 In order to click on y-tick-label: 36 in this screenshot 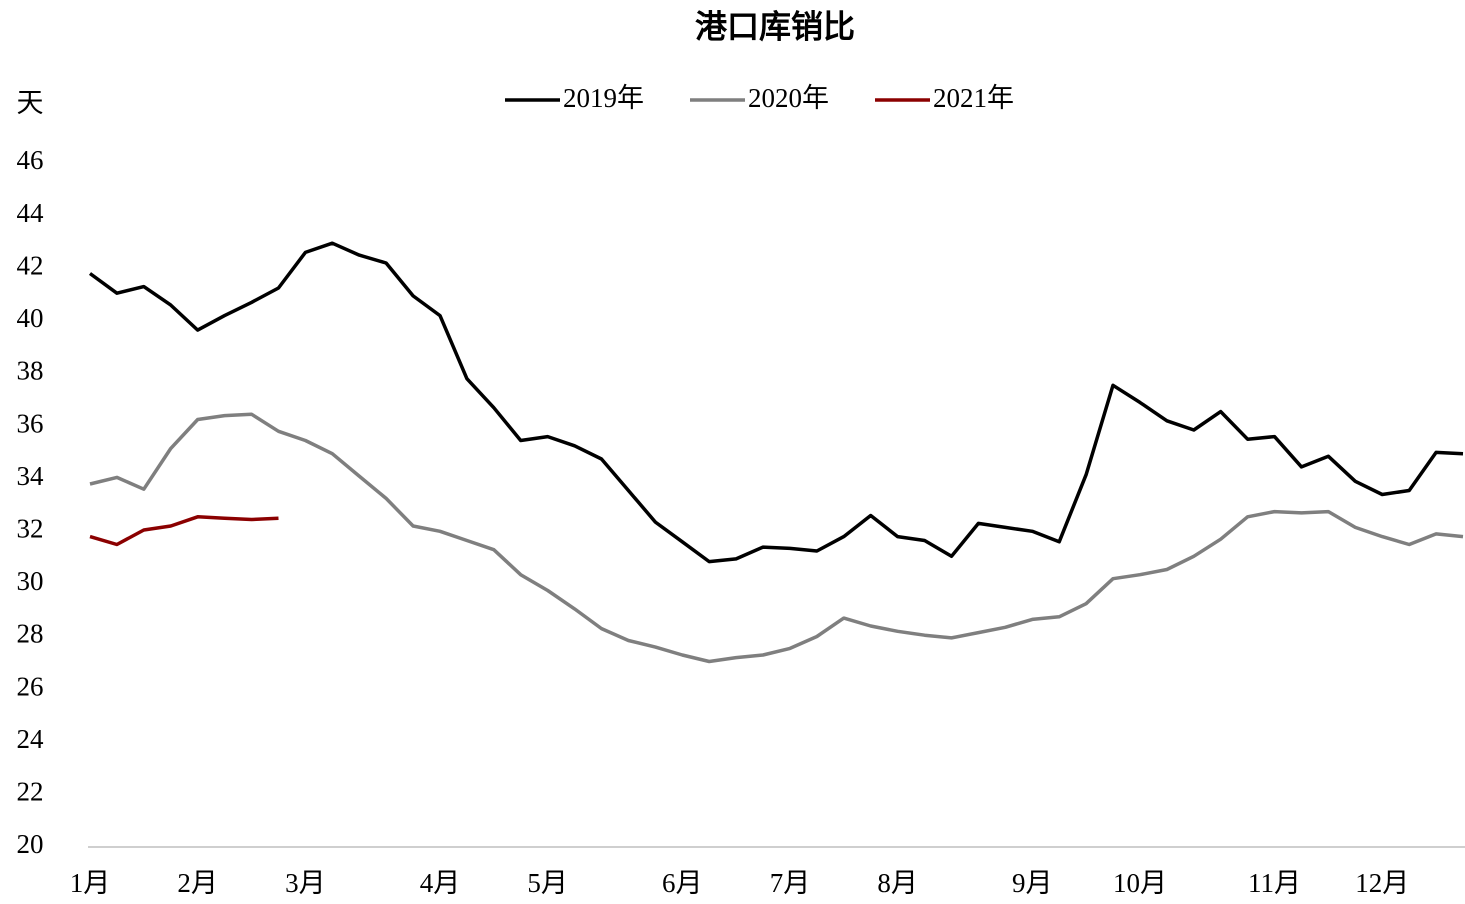, I will do `click(30, 423)`.